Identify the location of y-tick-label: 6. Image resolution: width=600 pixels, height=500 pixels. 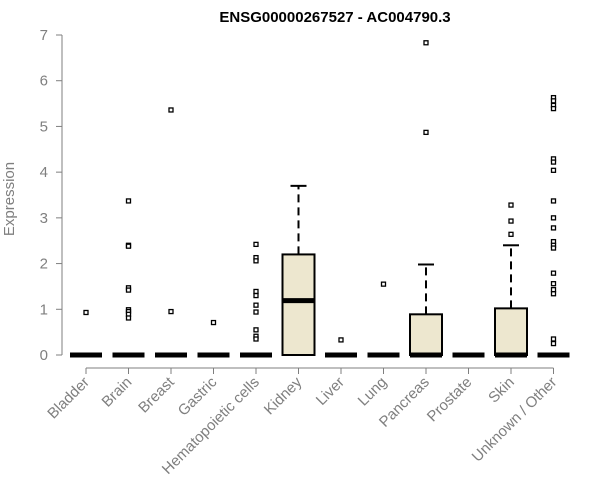
(44, 81).